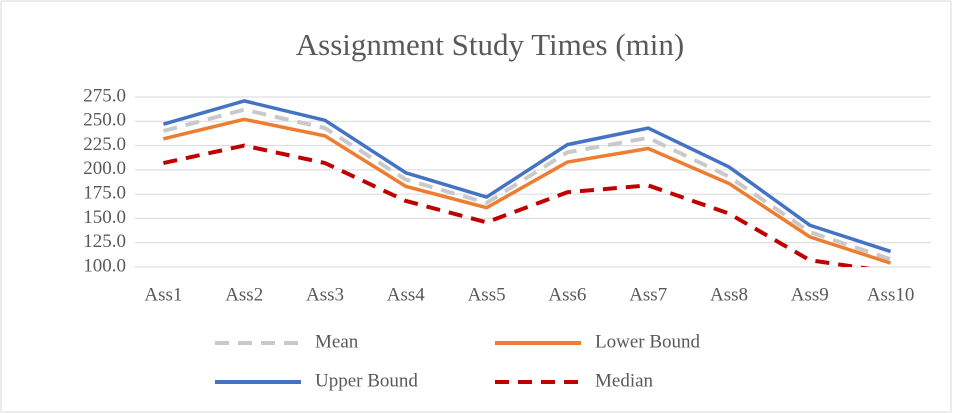 The width and height of the screenshot is (953, 414). Describe the element at coordinates (104, 95) in the screenshot. I see `y-tick-label: 275.0` at that location.